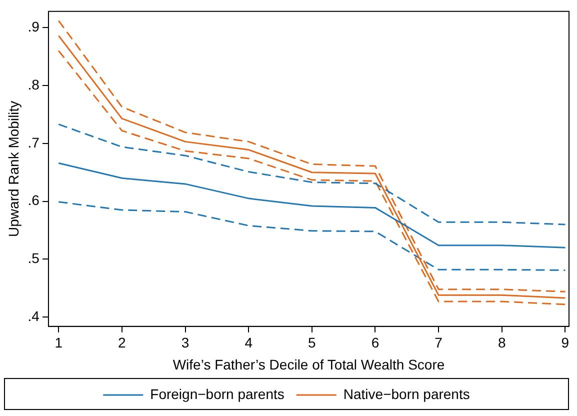 The width and height of the screenshot is (577, 416). Describe the element at coordinates (34, 316) in the screenshot. I see `y-tick-label: .4` at that location.